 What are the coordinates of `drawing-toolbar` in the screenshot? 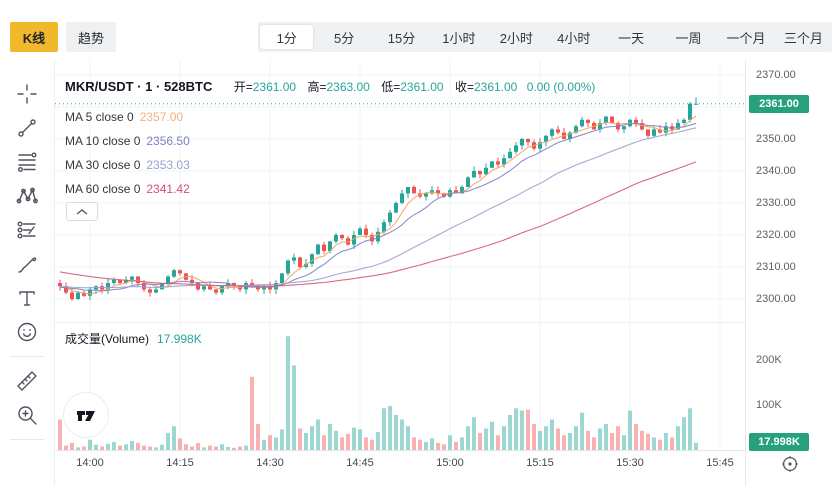 It's located at (27, 273).